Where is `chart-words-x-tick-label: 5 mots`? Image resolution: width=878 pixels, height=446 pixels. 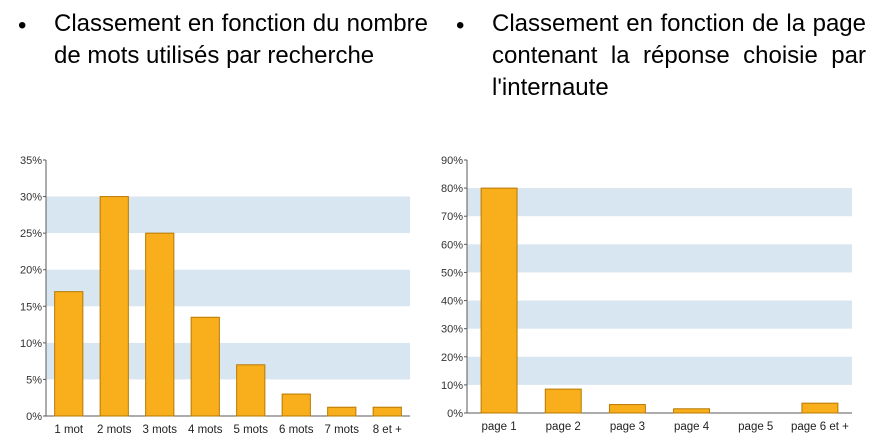
chart-words-x-tick-label: 5 mots is located at coordinates (250, 430).